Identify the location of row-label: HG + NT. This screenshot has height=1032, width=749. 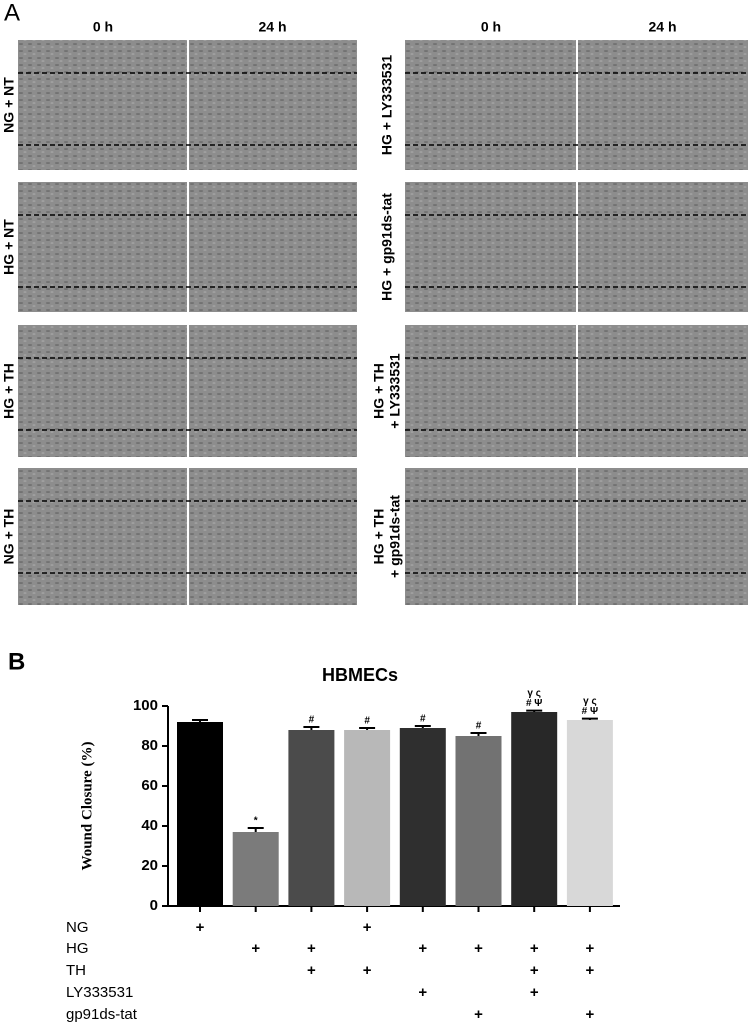
(9, 247).